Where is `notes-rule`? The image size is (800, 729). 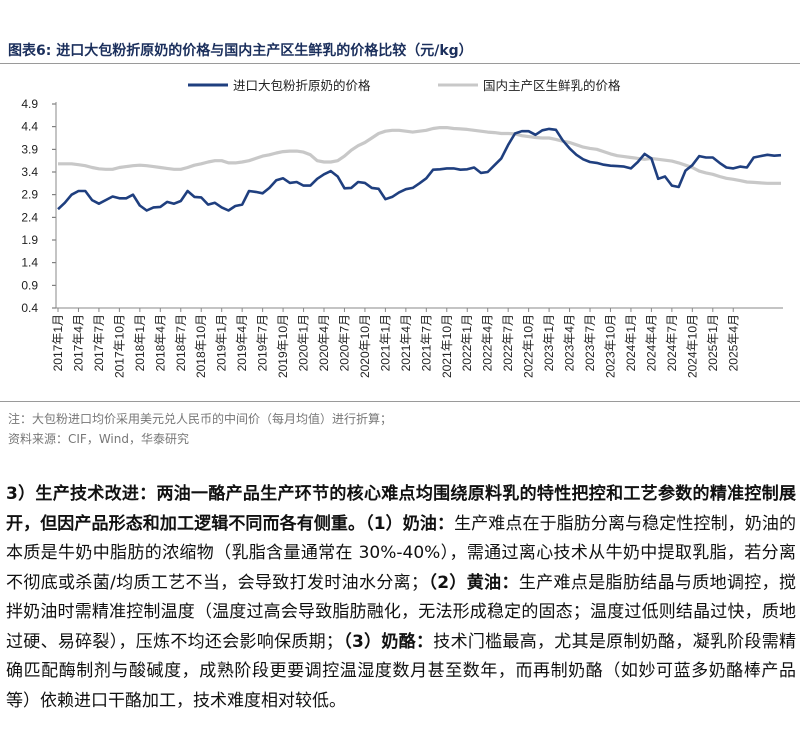 notes-rule is located at coordinates (400, 401).